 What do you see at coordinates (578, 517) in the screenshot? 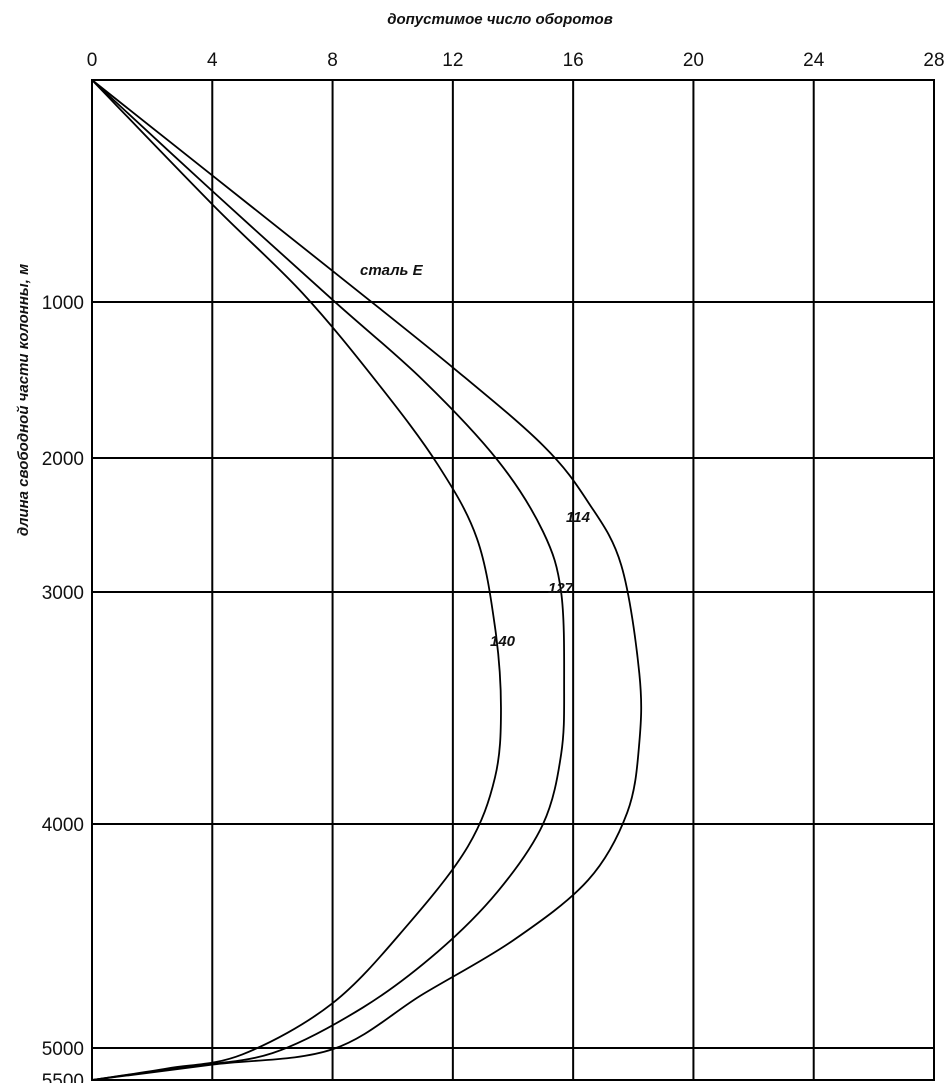
I see `series-label-114: 114` at bounding box center [578, 517].